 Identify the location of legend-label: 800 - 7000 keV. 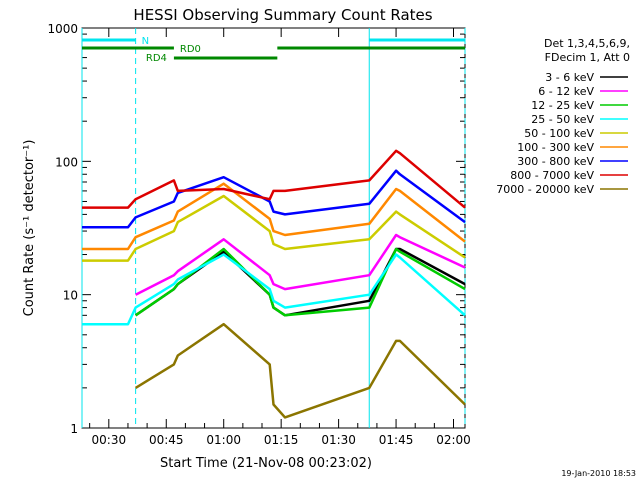
(552, 175).